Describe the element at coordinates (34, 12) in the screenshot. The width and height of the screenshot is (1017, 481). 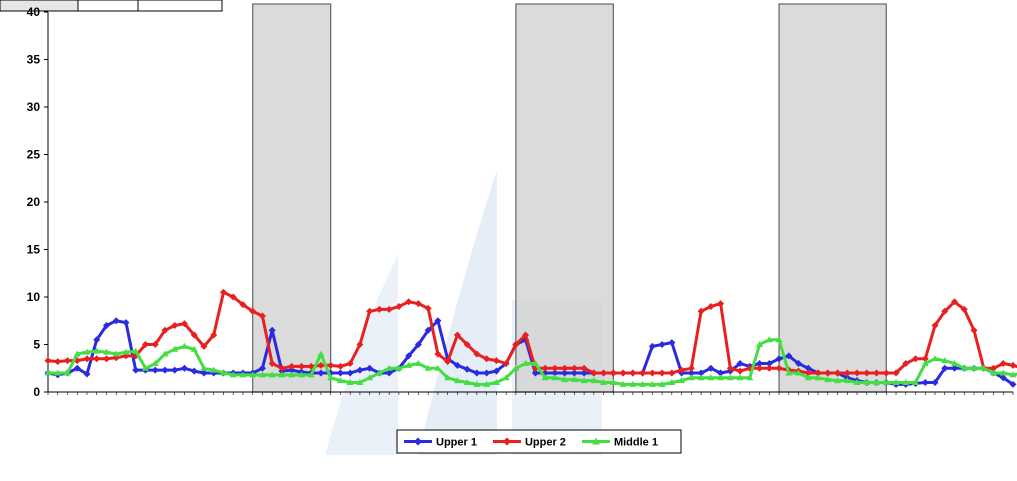
I see `y-tick-label: 40` at that location.